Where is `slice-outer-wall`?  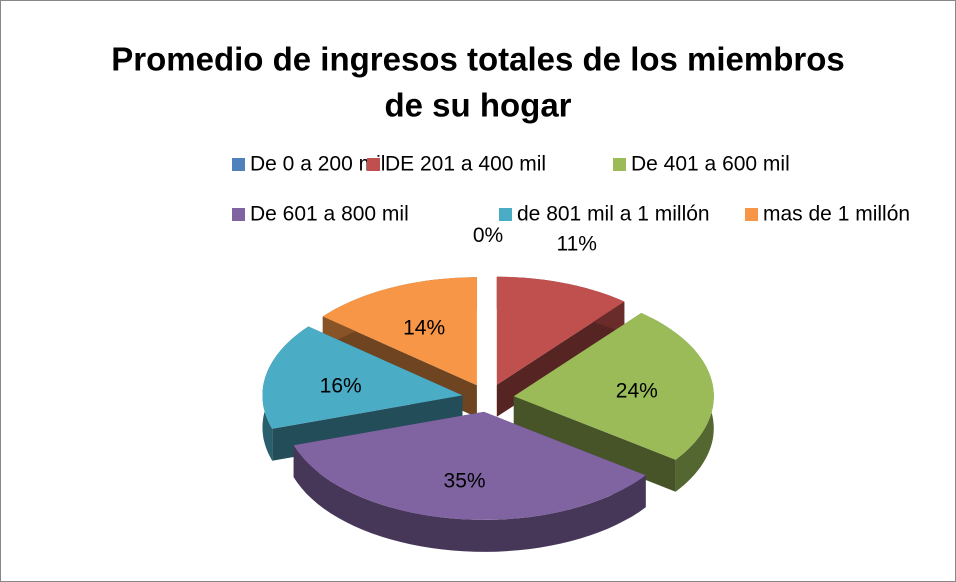
slice-outer-wall is located at coordinates (469, 498).